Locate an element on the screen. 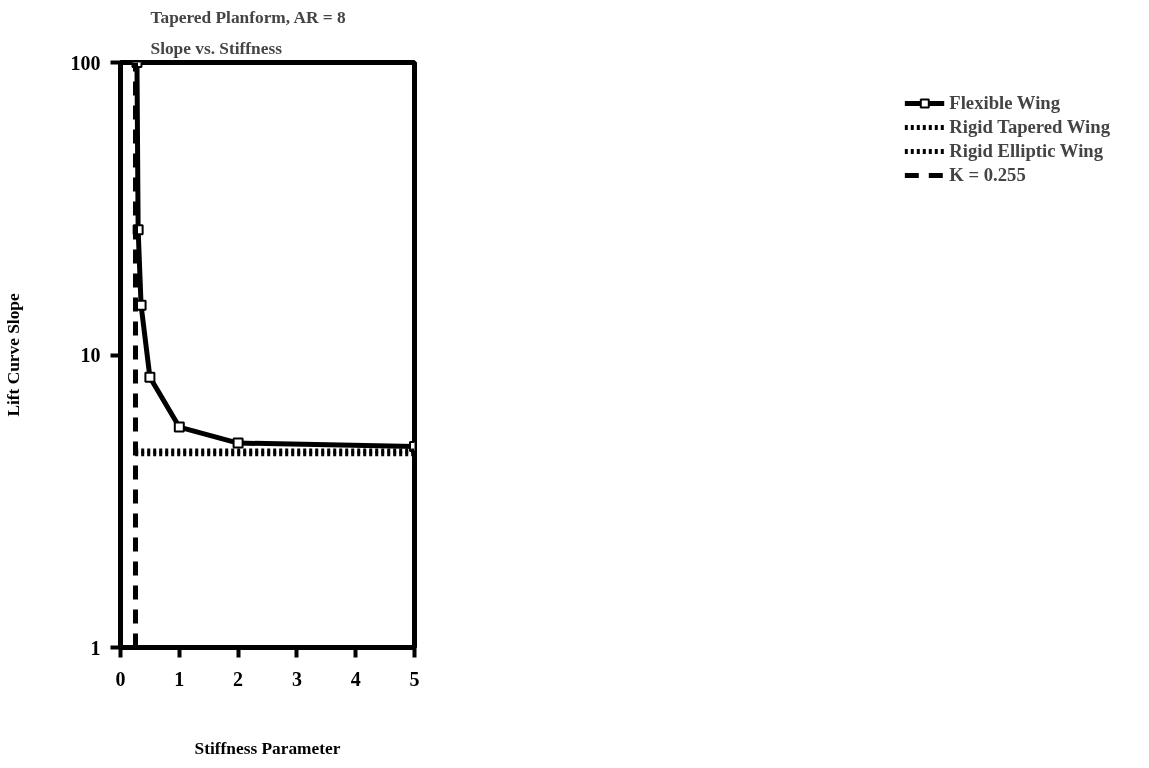  legend-label: Rigid Tapered Wing is located at coordinates (1029, 127).